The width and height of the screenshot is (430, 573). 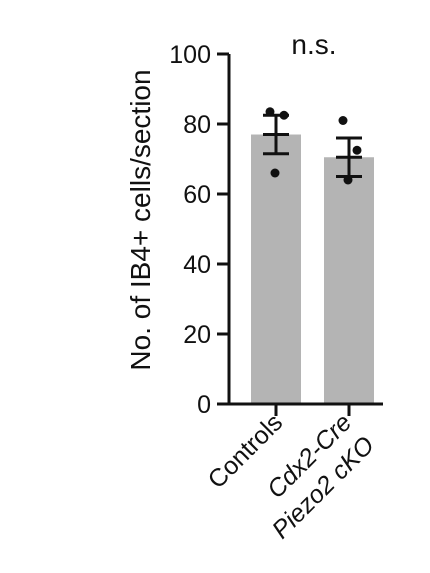 What do you see at coordinates (204, 405) in the screenshot?
I see `y-tick-label: 0` at bounding box center [204, 405].